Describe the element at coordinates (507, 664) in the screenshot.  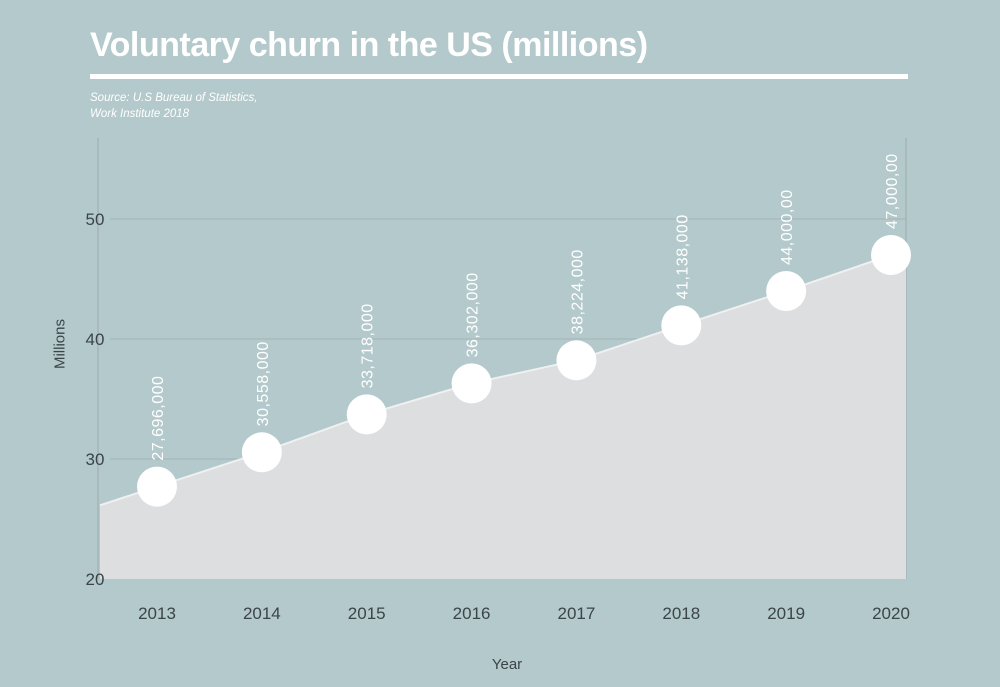
I see `x-axis-title: Year` at that location.